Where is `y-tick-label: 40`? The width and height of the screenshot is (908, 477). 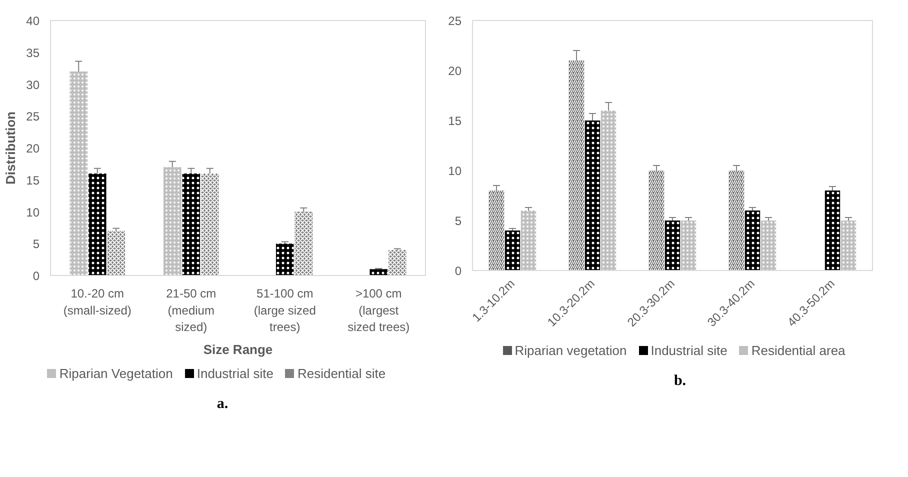 y-tick-label: 40 is located at coordinates (33, 21).